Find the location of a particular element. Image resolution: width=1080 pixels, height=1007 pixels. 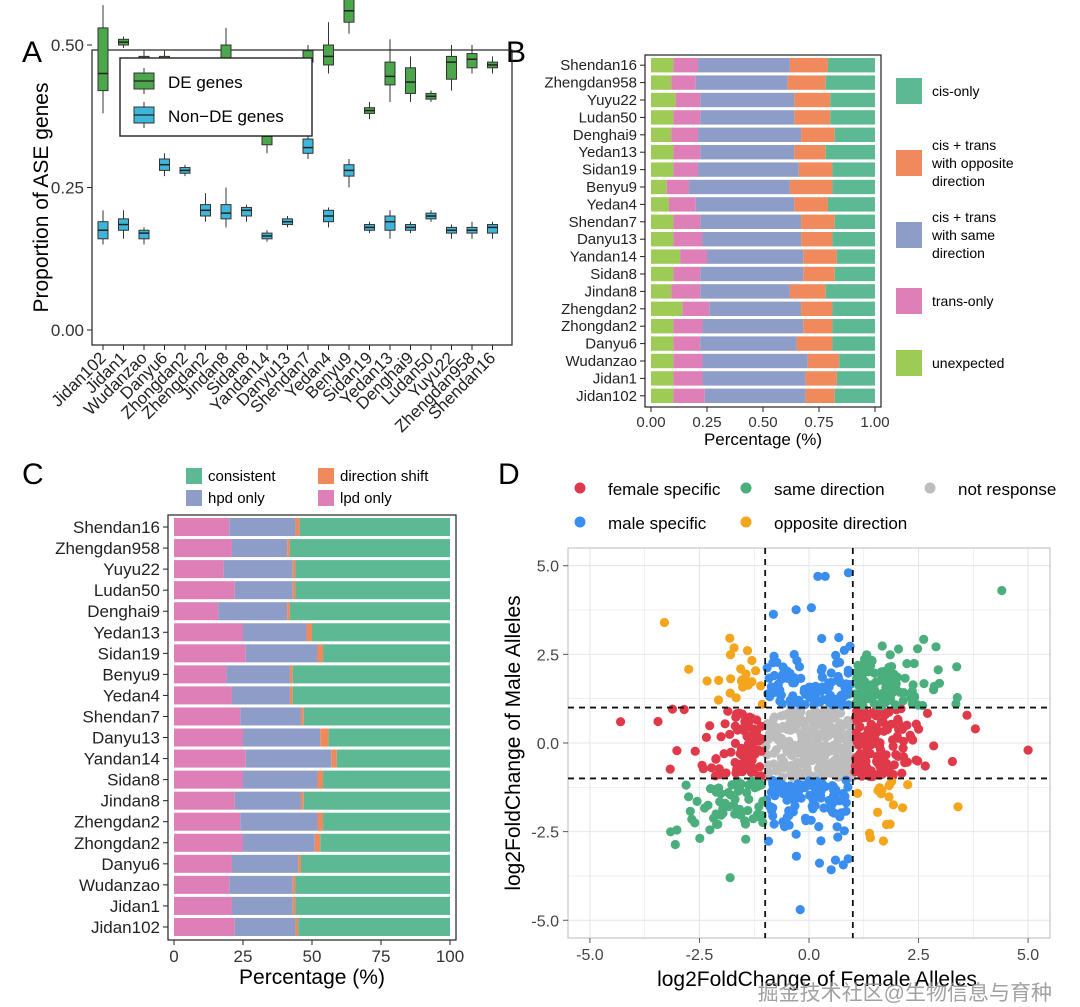

panel-a-box-de-genes-sidan19 is located at coordinates (369, 111).